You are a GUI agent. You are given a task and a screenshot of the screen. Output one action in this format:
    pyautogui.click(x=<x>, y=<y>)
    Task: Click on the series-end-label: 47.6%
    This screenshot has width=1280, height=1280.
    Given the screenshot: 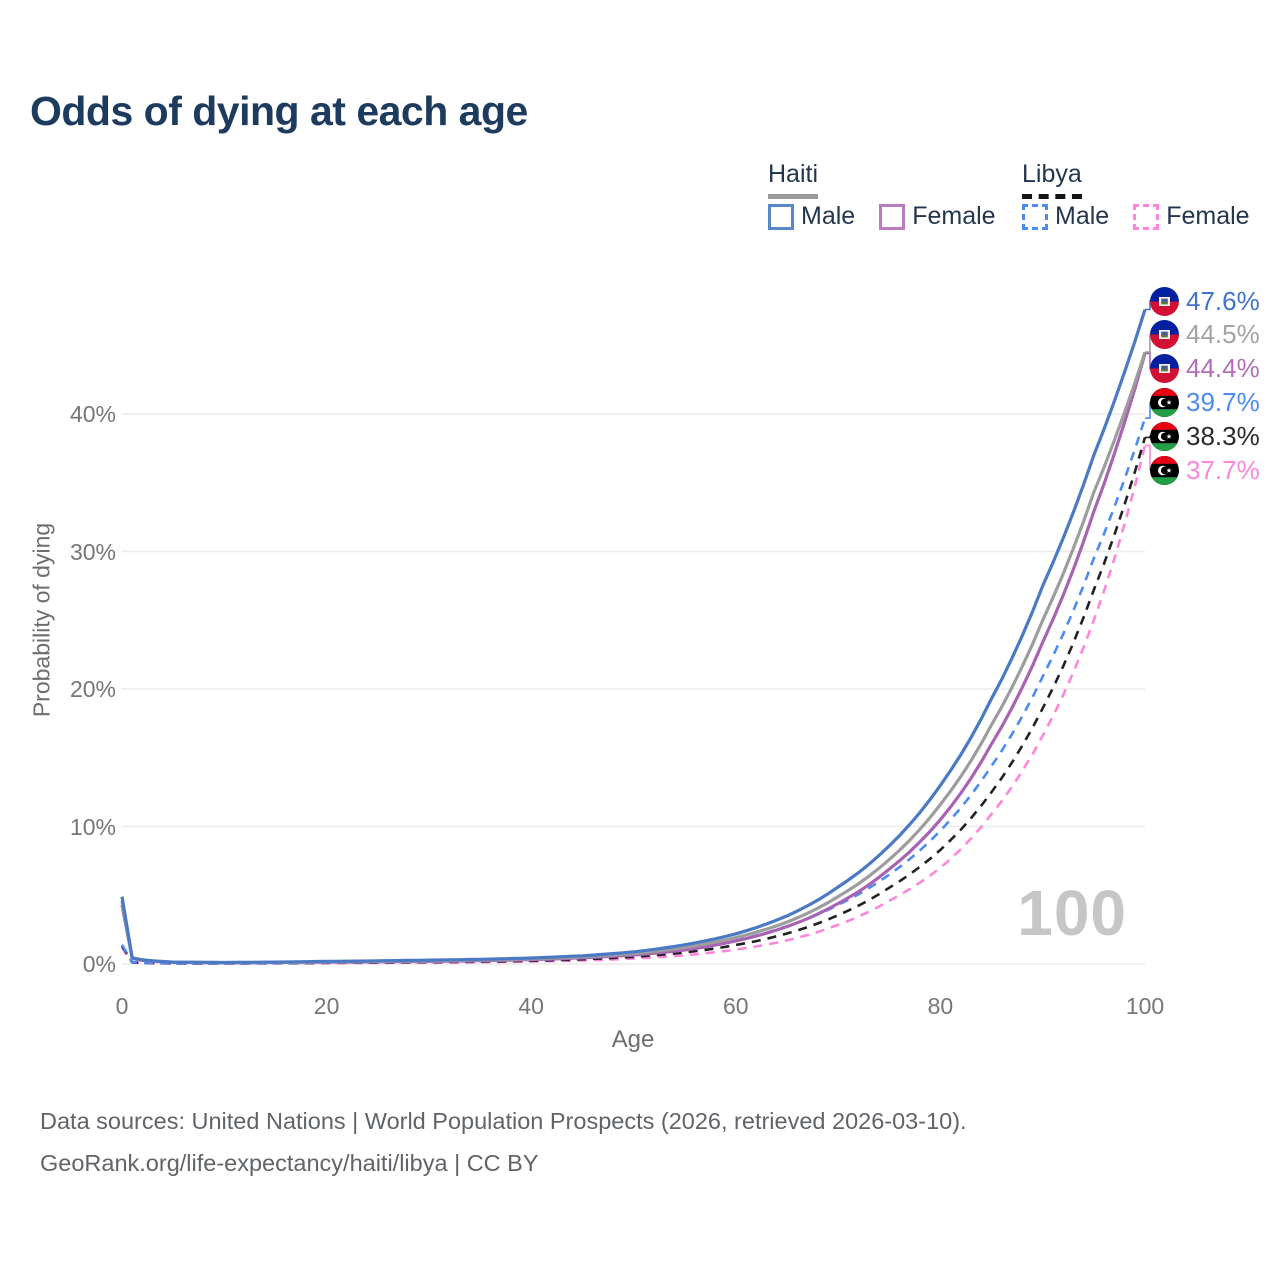 What is the action you would take?
    pyautogui.click(x=1205, y=301)
    